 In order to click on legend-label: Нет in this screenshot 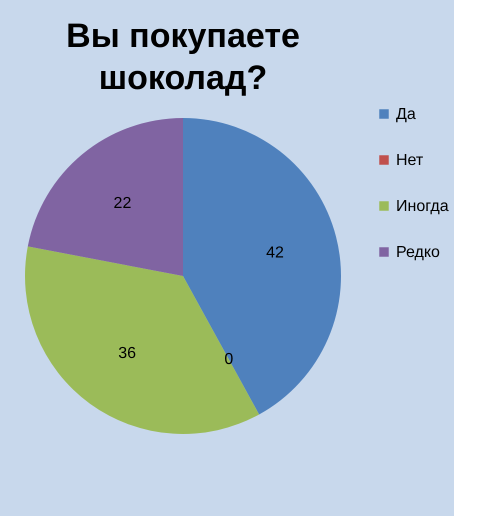, I will do `click(410, 160)`.